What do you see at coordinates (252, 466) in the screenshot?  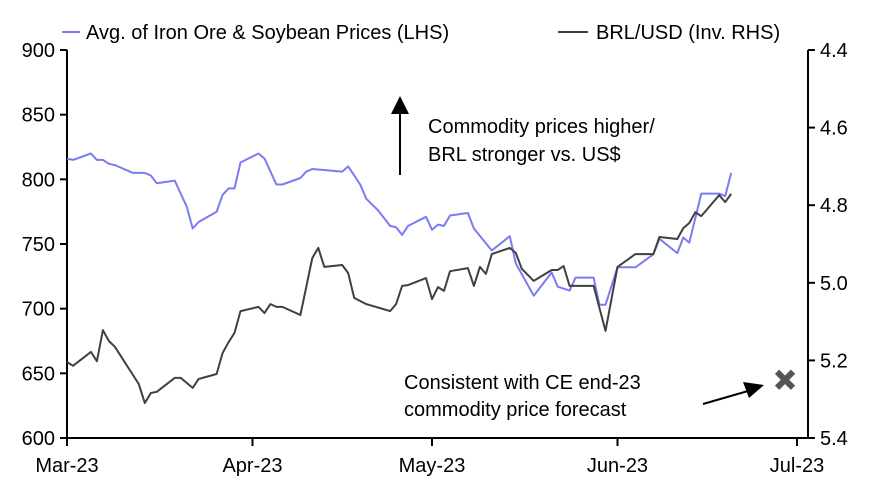 I see `x-axis-tick-label: Apr-23` at bounding box center [252, 466].